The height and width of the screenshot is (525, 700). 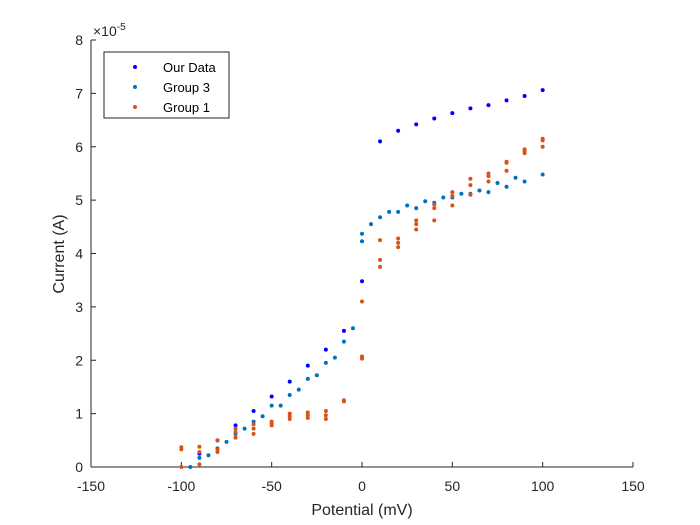 What do you see at coordinates (362, 486) in the screenshot?
I see `x-tick-label: 0` at bounding box center [362, 486].